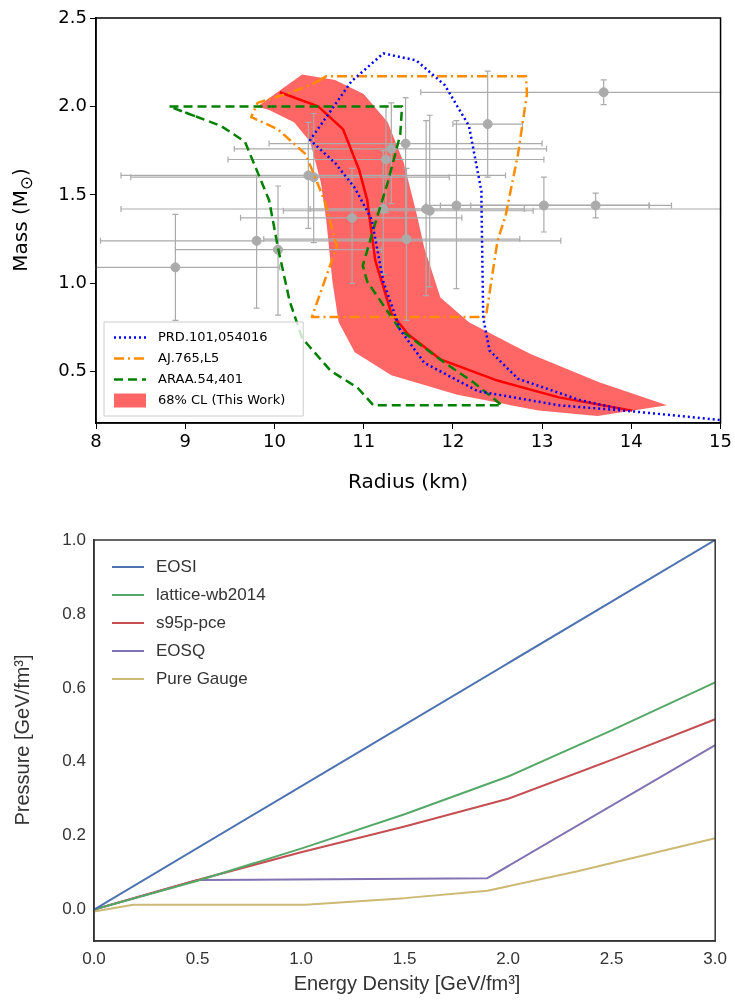  What do you see at coordinates (181, 650) in the screenshot?
I see `legend-label: EOSQ` at bounding box center [181, 650].